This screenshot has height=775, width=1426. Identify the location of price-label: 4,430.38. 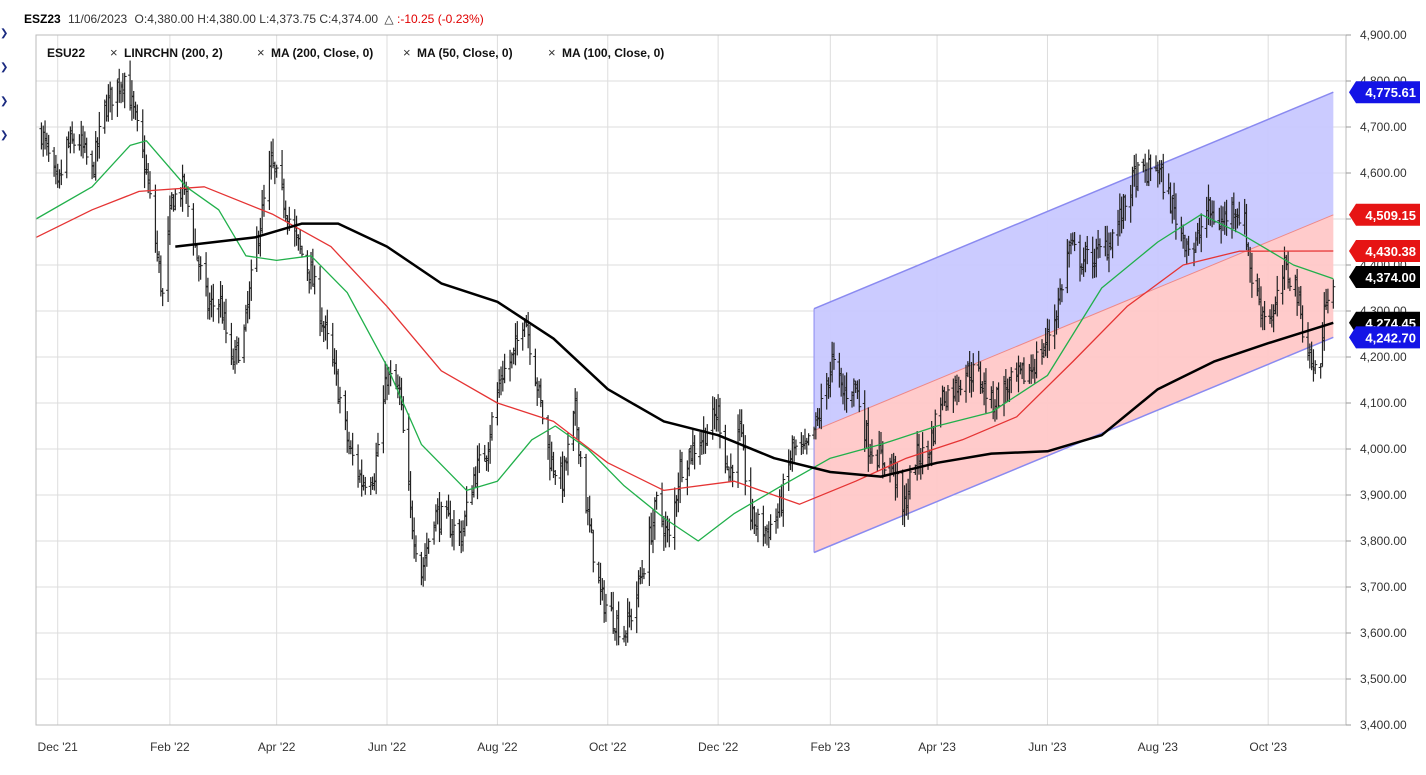
(1384, 251).